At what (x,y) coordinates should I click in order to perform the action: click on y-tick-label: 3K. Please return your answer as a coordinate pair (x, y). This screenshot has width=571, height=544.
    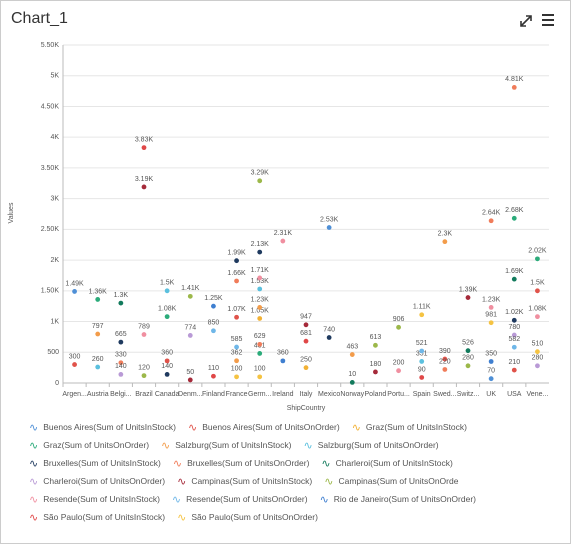
    Looking at the image, I should click on (54, 198).